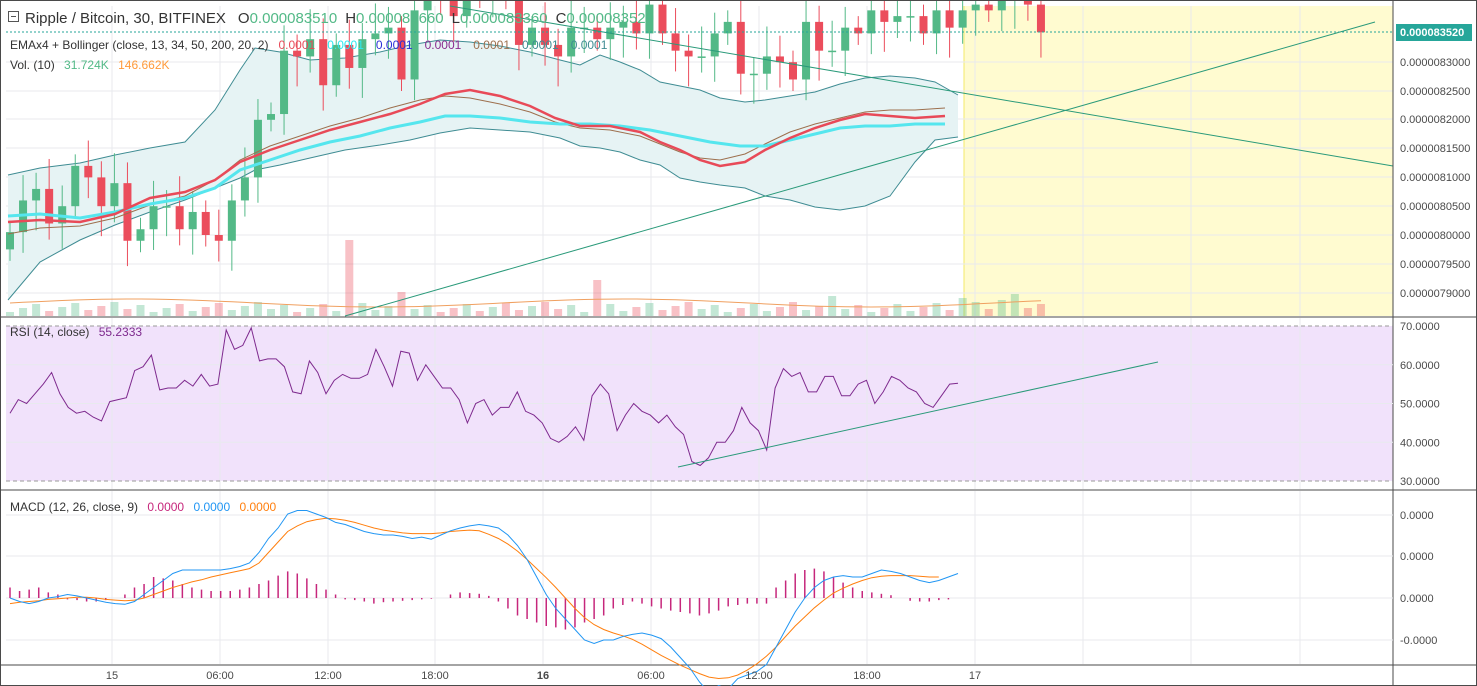  I want to click on rsi-line, so click(484, 396).